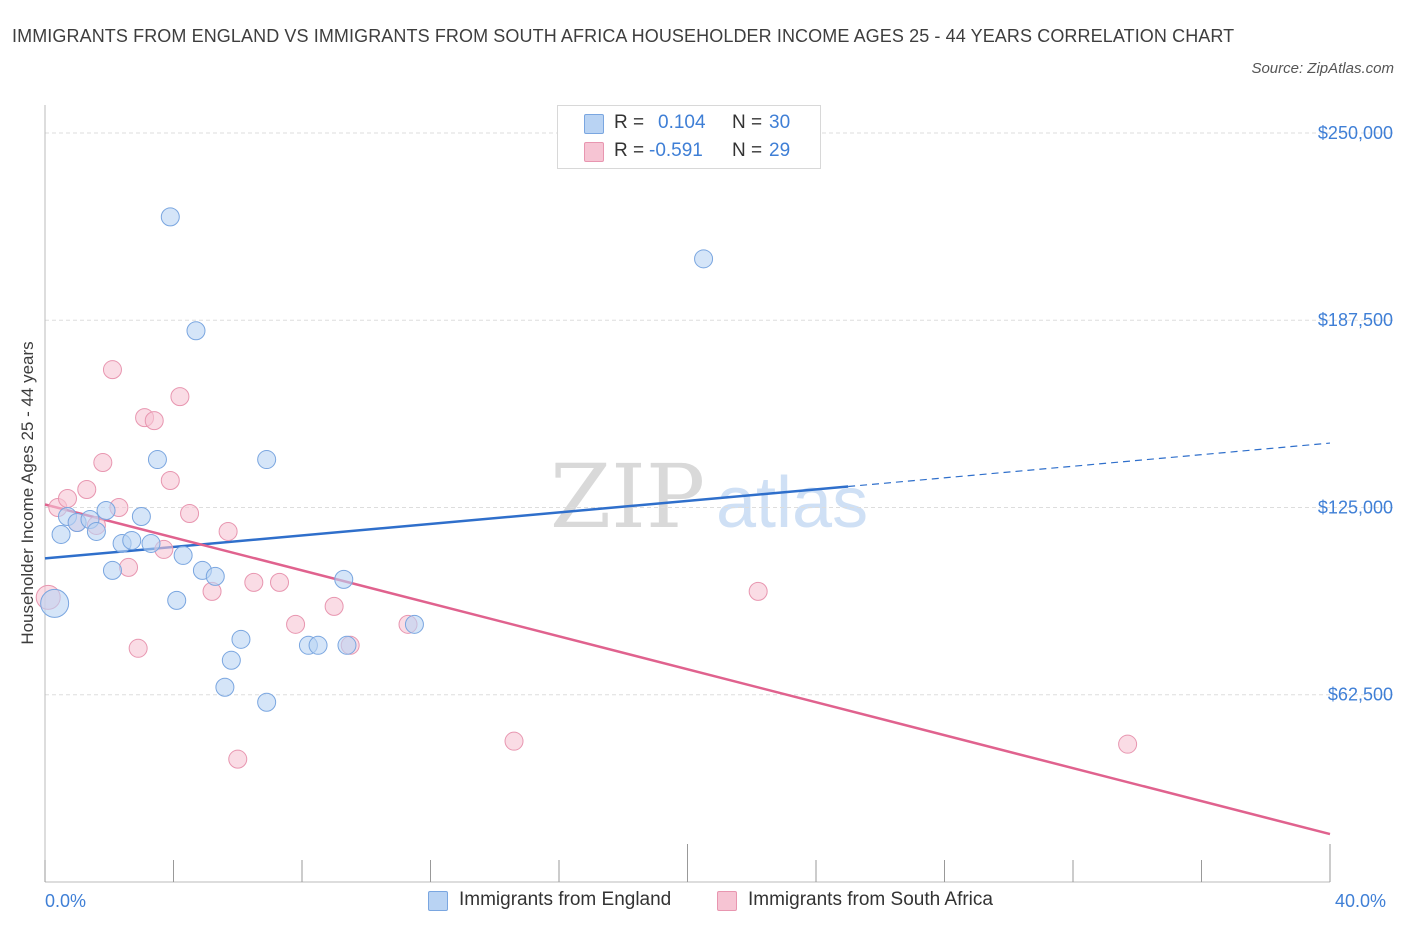  Describe the element at coordinates (780, 122) in the screenshot. I see `england-n-value: 30` at that location.